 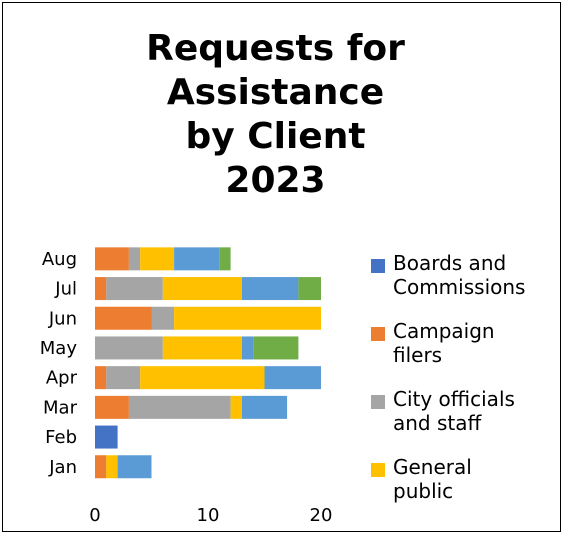 I want to click on x-tick-label: 10, so click(x=208, y=515).